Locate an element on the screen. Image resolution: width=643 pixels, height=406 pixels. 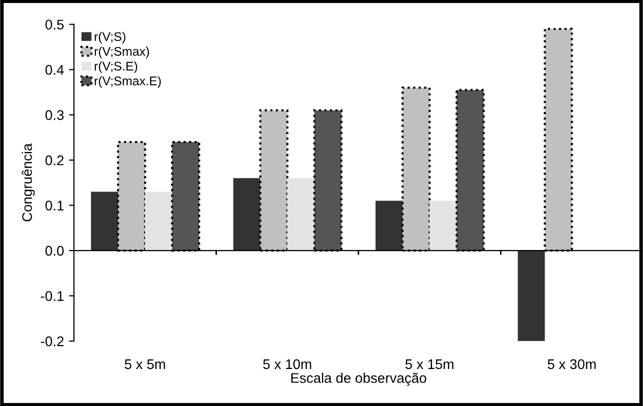
legend-label: r(V;S.E) is located at coordinates (116, 67).